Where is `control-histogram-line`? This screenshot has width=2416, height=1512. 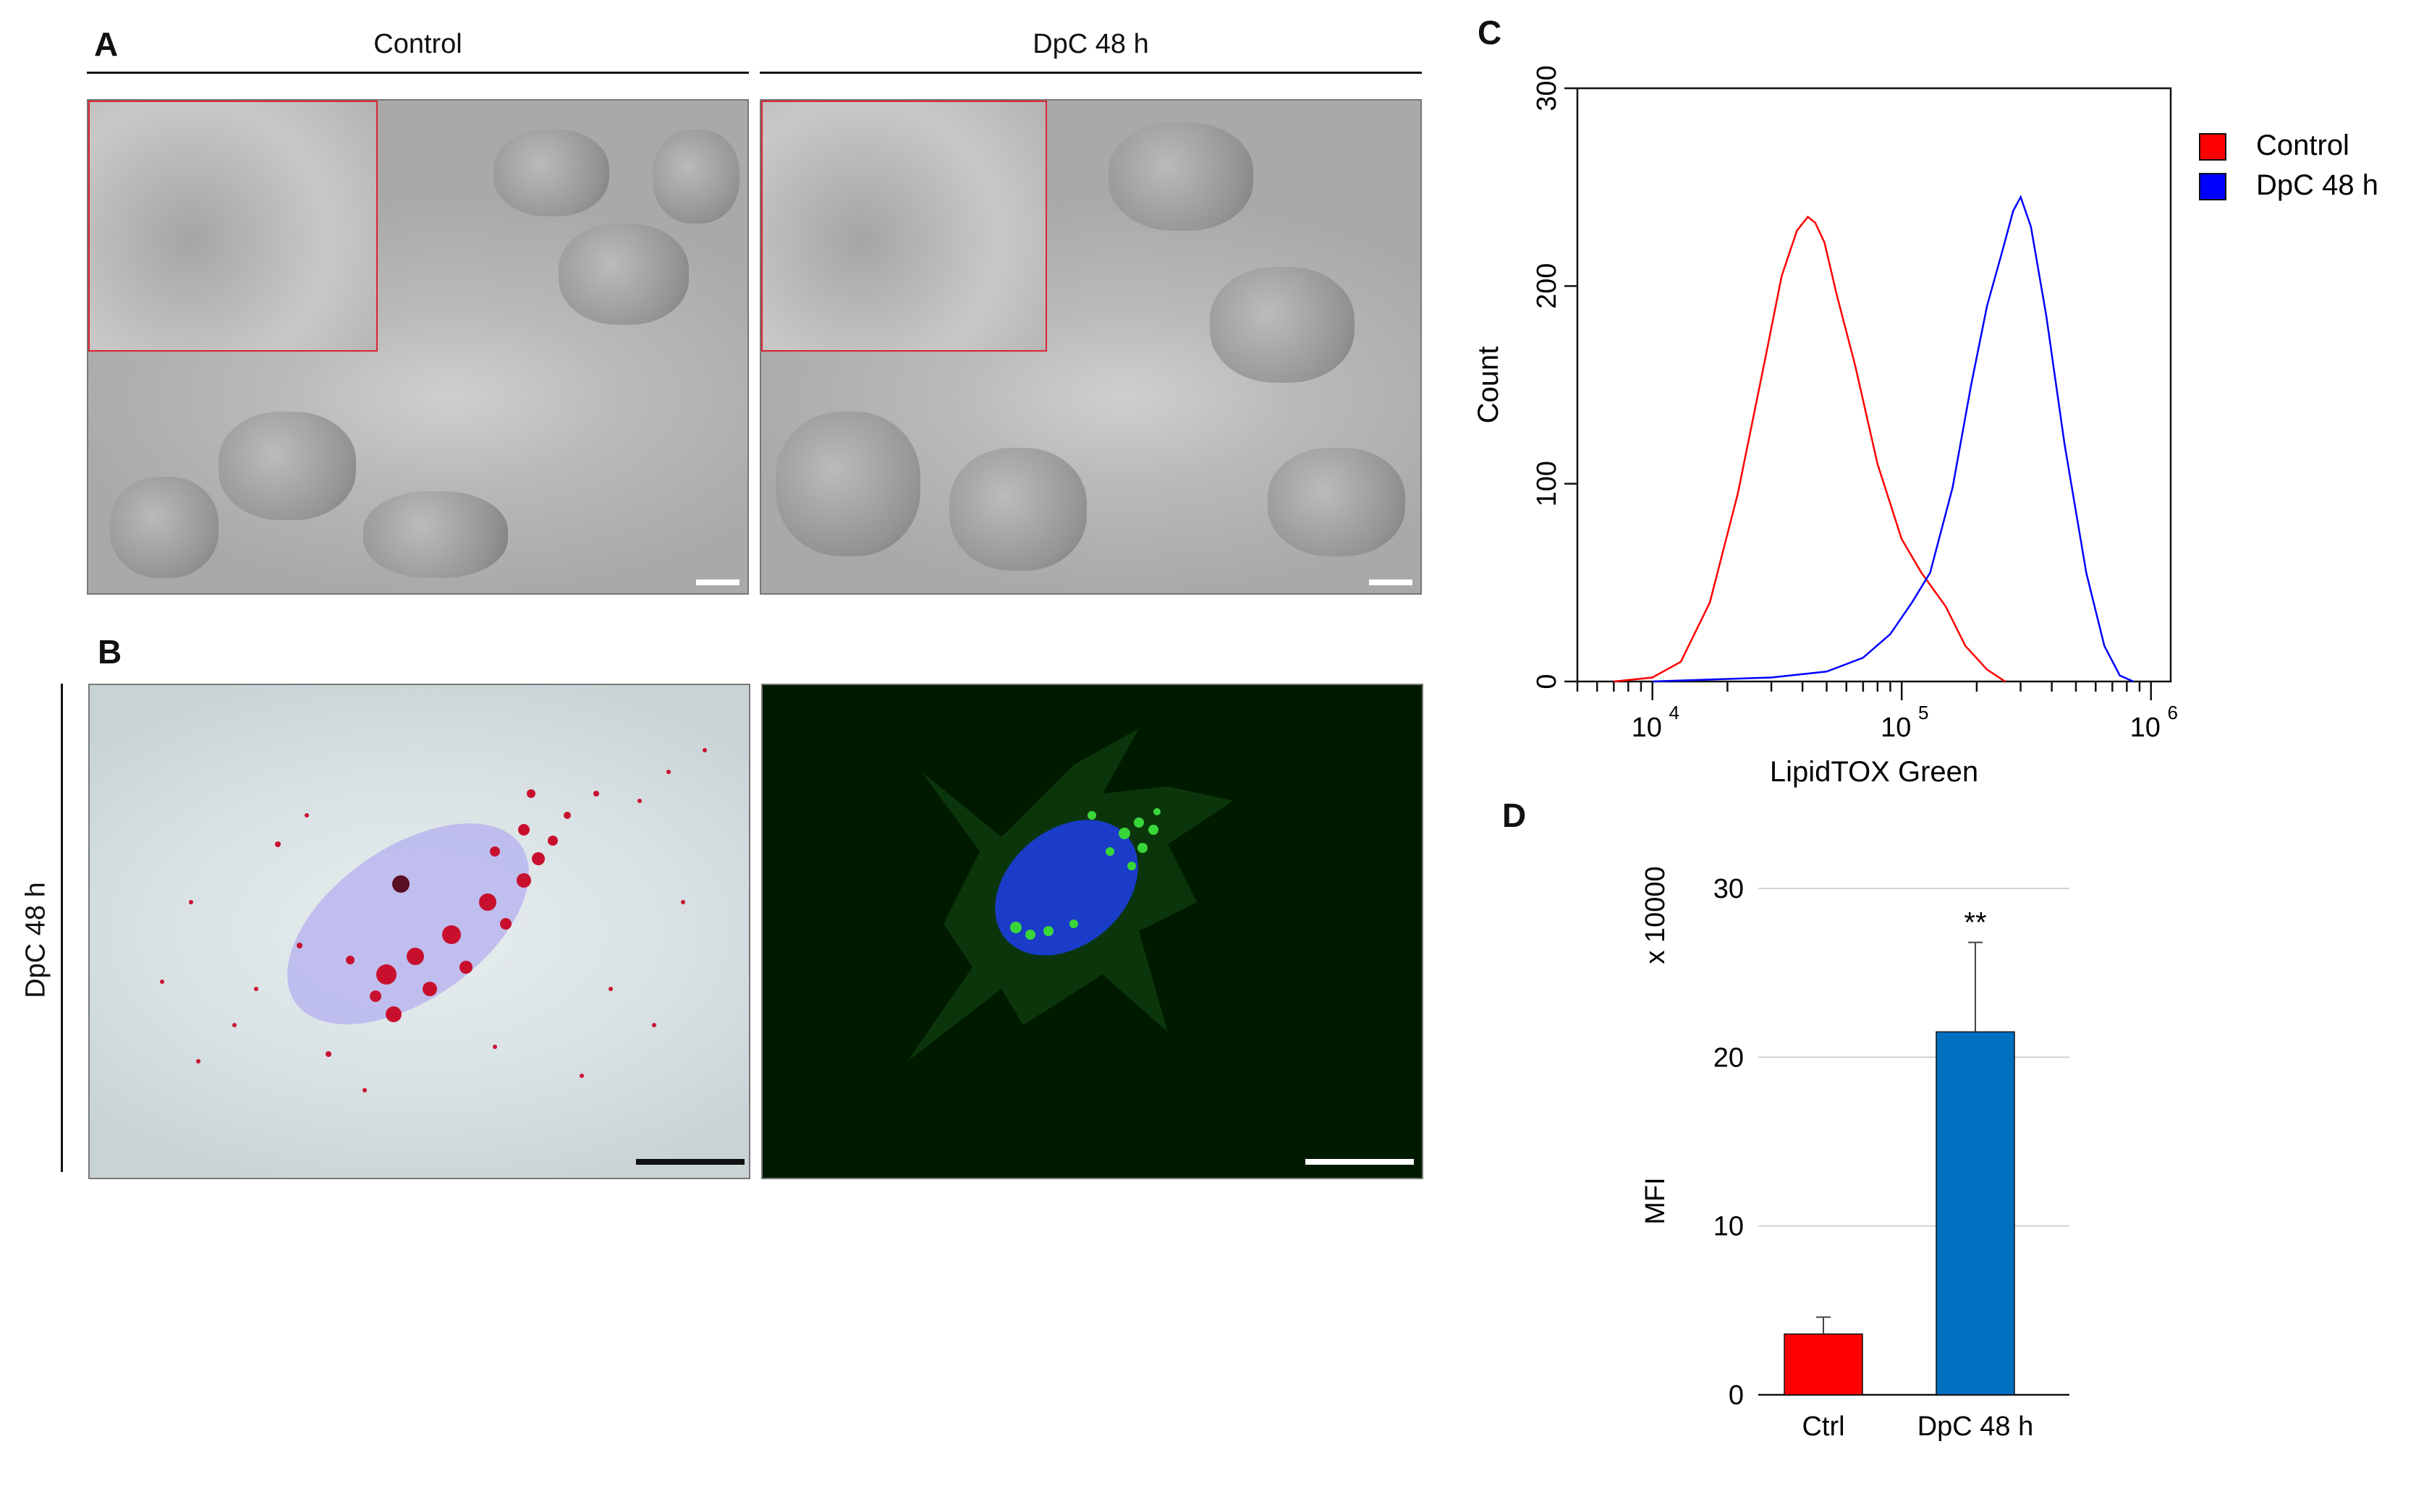
control-histogram-line is located at coordinates (1810, 449).